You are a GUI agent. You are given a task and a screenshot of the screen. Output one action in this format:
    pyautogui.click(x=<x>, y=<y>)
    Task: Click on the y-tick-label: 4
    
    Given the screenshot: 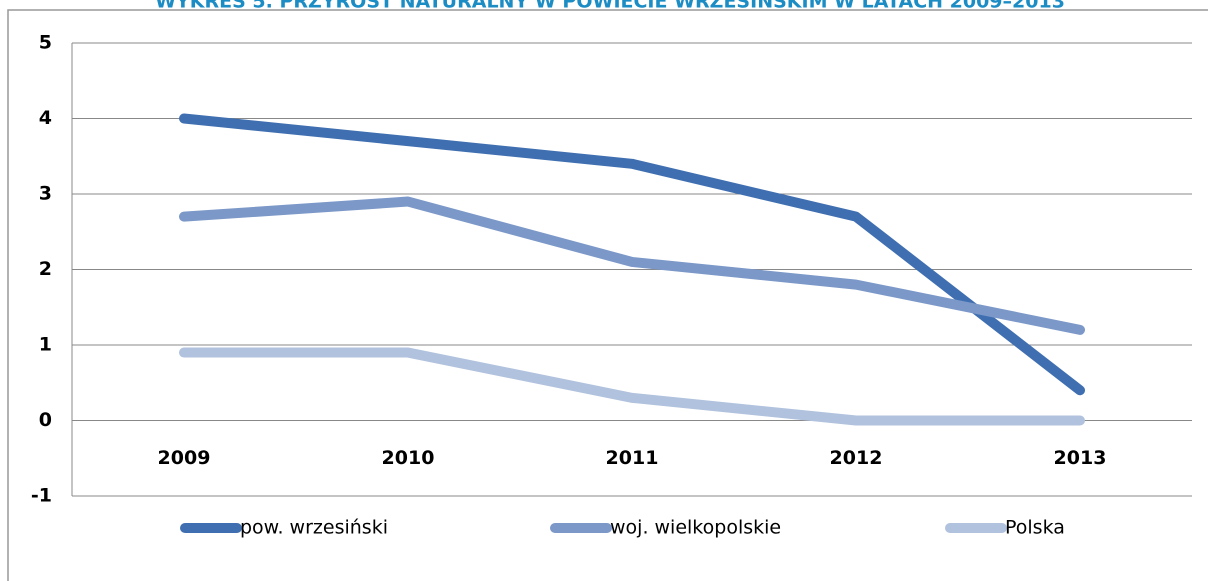 What is the action you would take?
    pyautogui.click(x=45, y=118)
    